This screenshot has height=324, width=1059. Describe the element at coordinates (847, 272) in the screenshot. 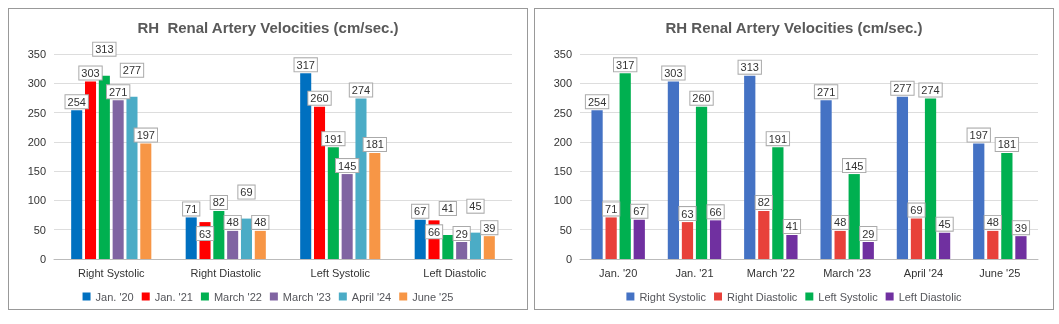

I see `x-tick-label: March '23` at that location.